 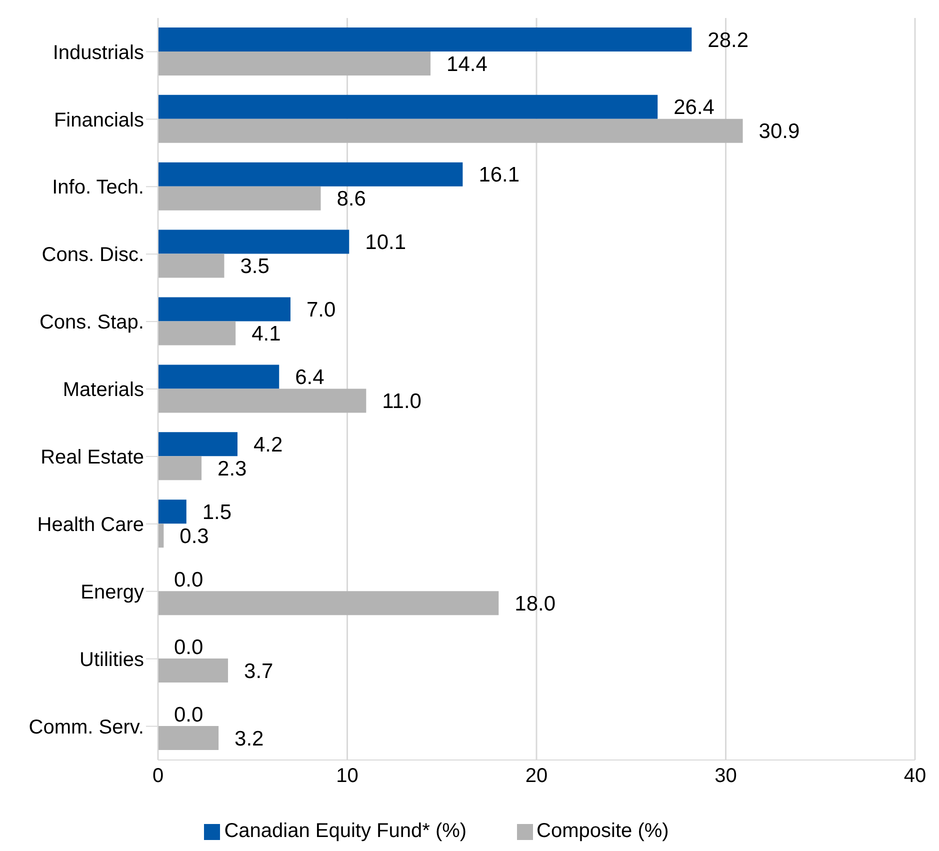 What do you see at coordinates (90, 525) in the screenshot?
I see `y-tick-label: Health Care` at bounding box center [90, 525].